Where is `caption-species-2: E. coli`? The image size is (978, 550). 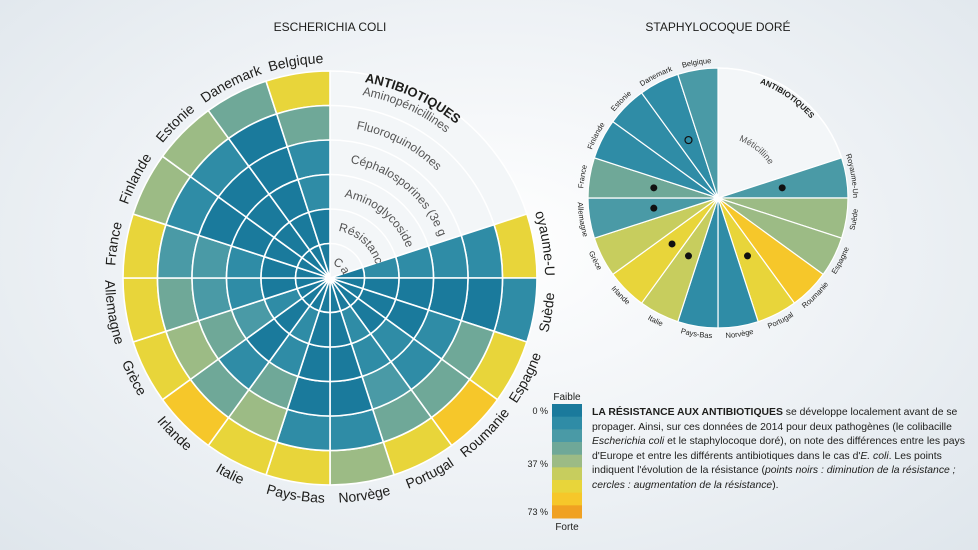 caption-species-2: E. coli is located at coordinates (874, 456).